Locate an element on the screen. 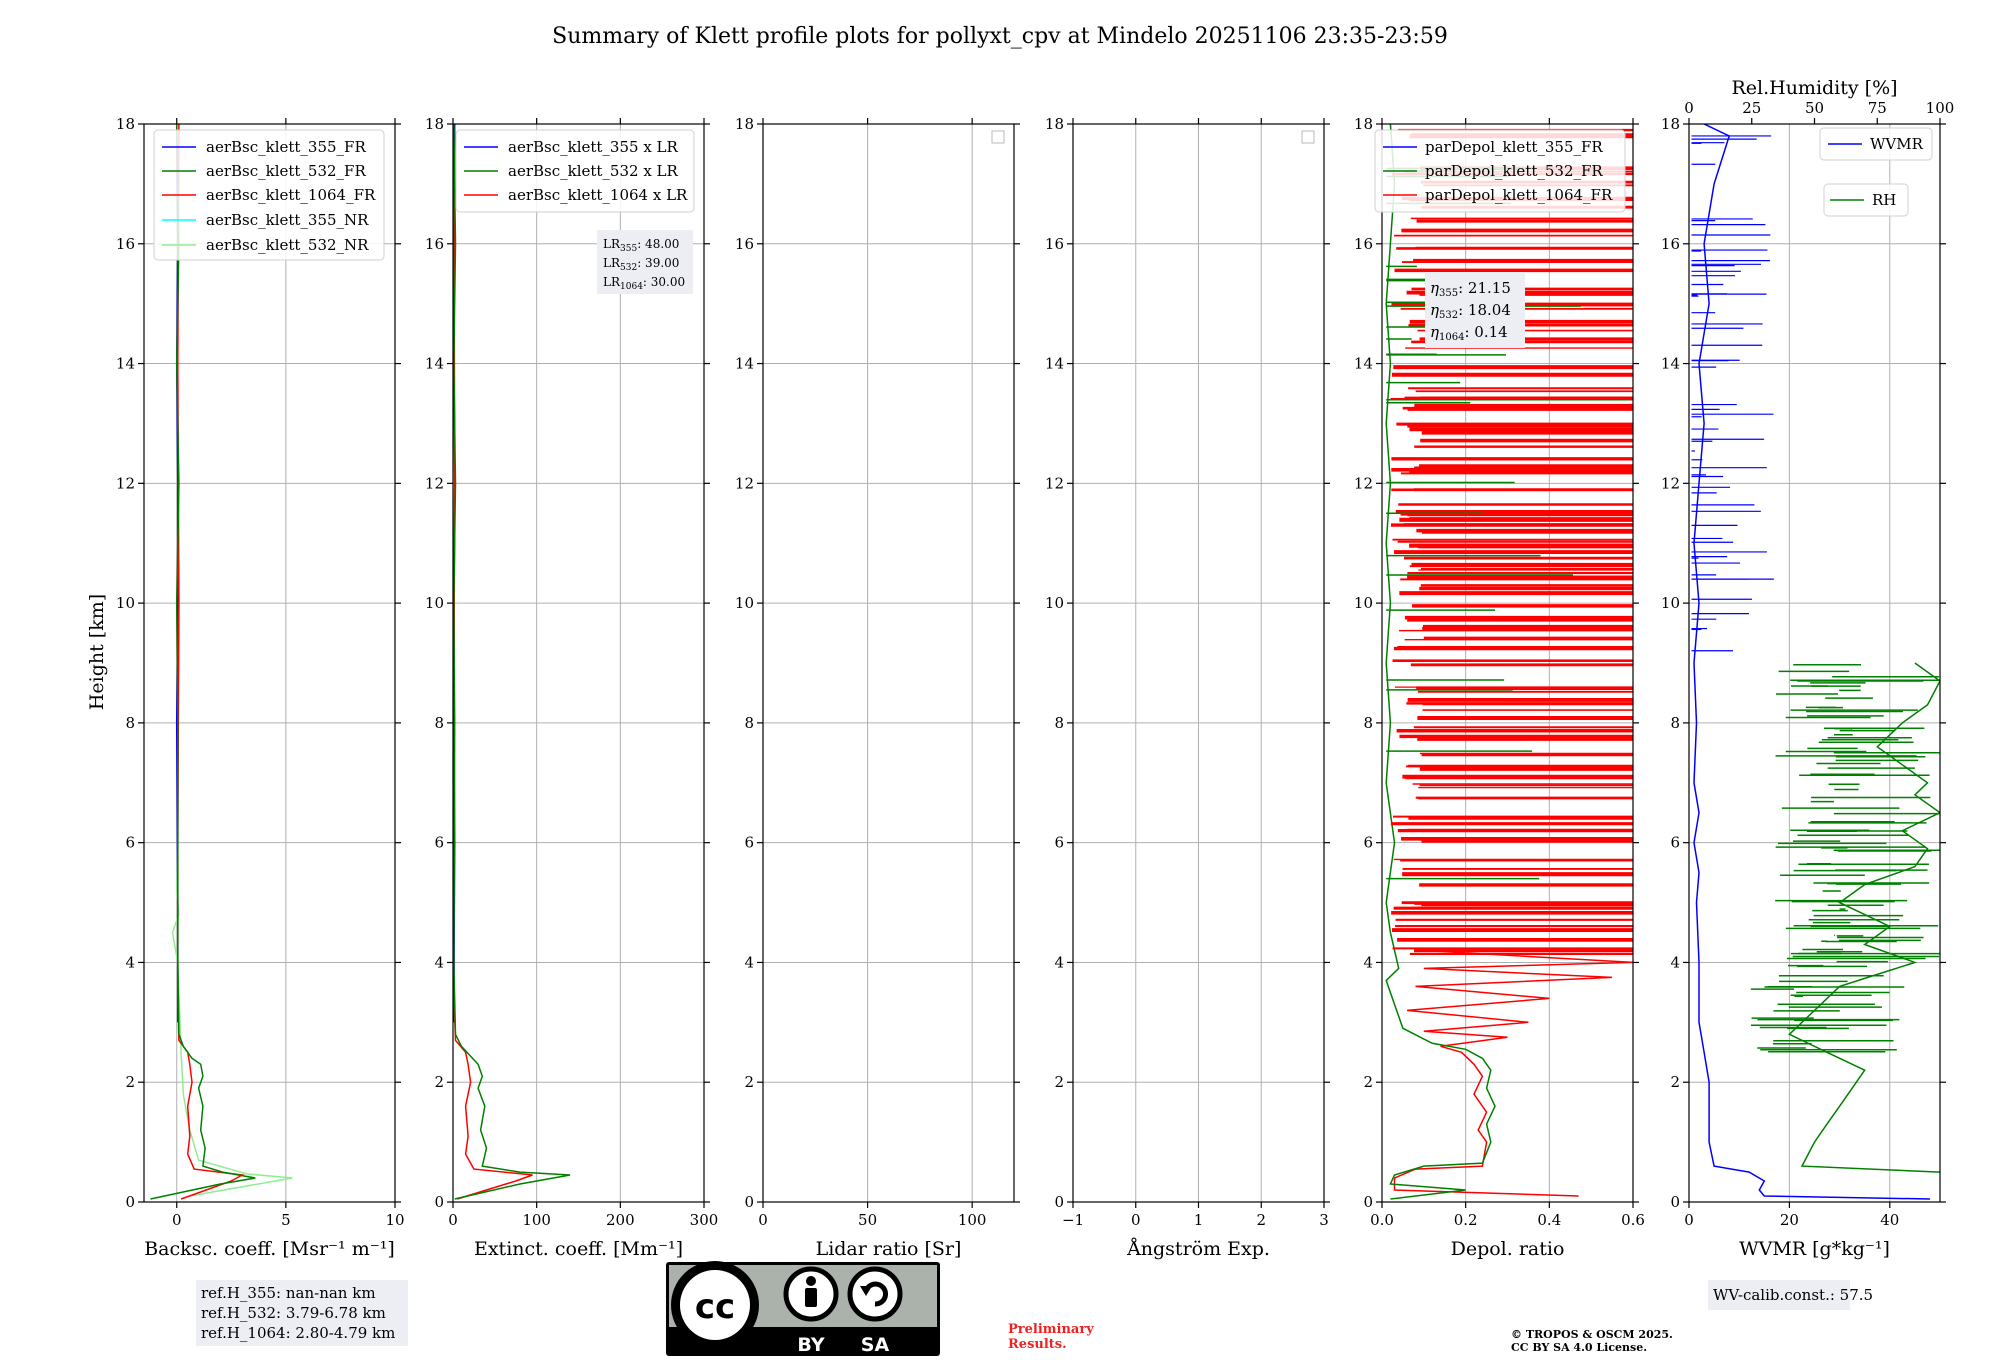 This screenshot has height=1360, width=2000. legend-label: RH is located at coordinates (1884, 200).